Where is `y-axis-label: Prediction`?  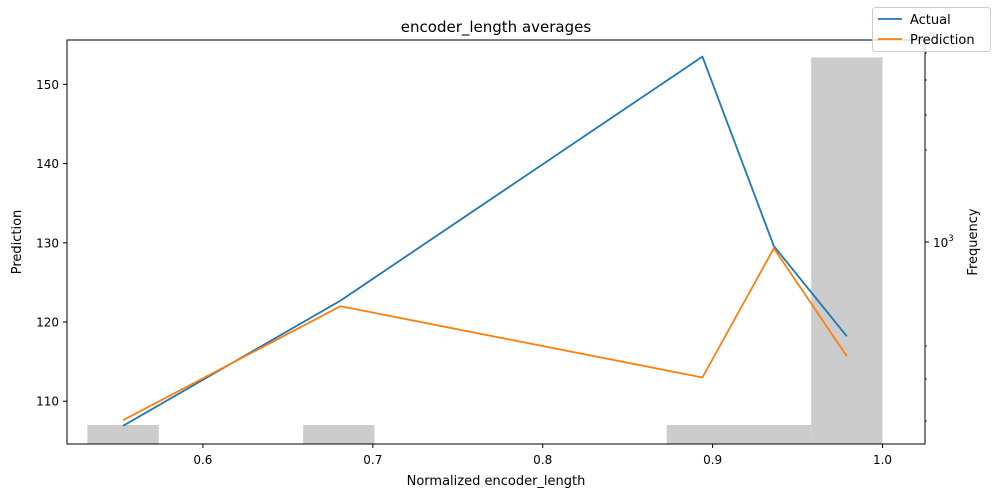
y-axis-label: Prediction is located at coordinates (17, 242).